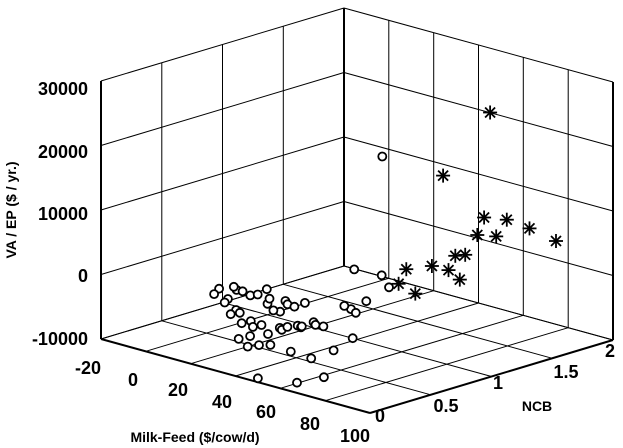 Image resolution: width=623 pixels, height=448 pixels. What do you see at coordinates (133, 380) in the screenshot?
I see `x-tick-label: 0` at bounding box center [133, 380].